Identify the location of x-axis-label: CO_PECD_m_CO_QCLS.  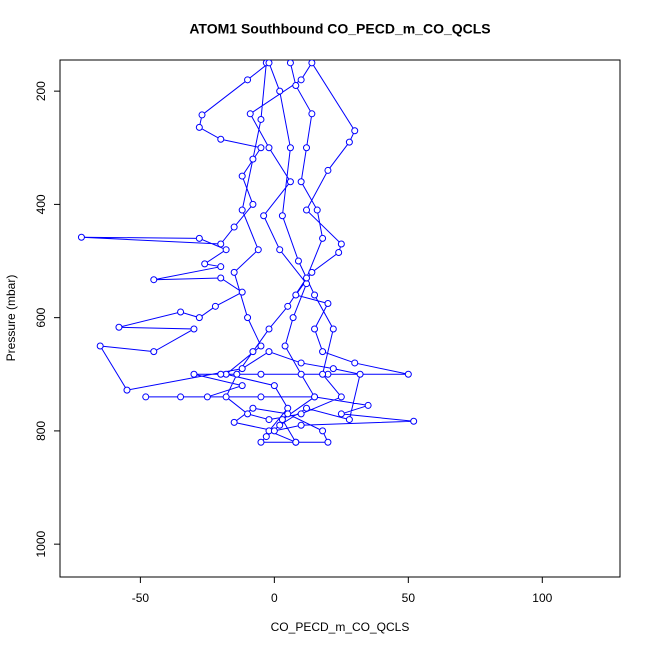
(340, 627).